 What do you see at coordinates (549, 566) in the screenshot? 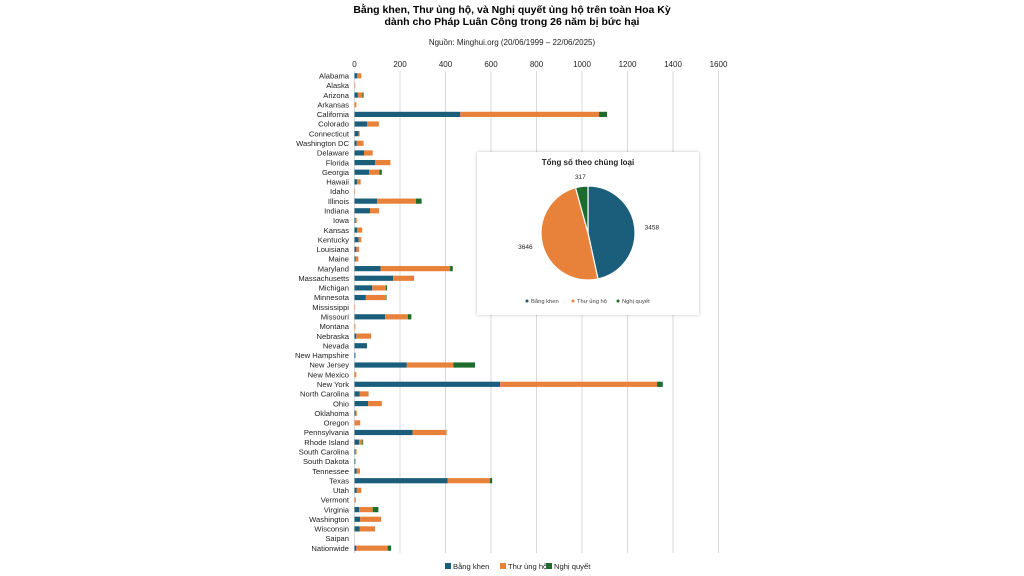
I see `legend-swatch-nghi-quyet` at bounding box center [549, 566].